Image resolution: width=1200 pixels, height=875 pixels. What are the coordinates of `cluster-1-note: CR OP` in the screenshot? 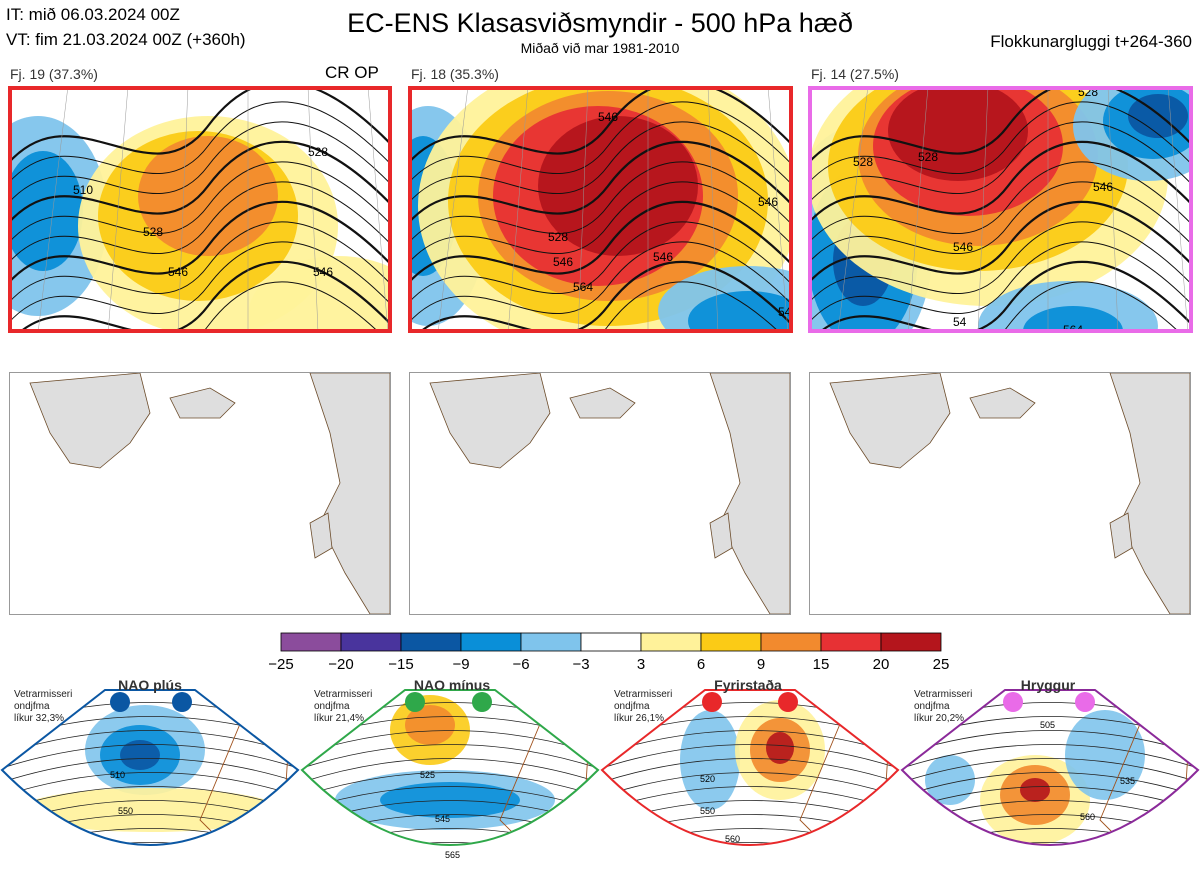 It's located at (352, 72).